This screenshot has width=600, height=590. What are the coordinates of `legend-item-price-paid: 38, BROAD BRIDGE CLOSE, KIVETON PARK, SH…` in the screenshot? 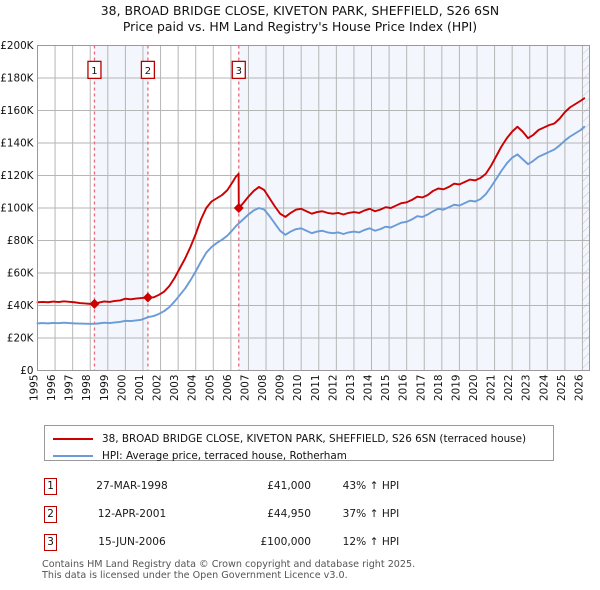 It's located at (299, 438).